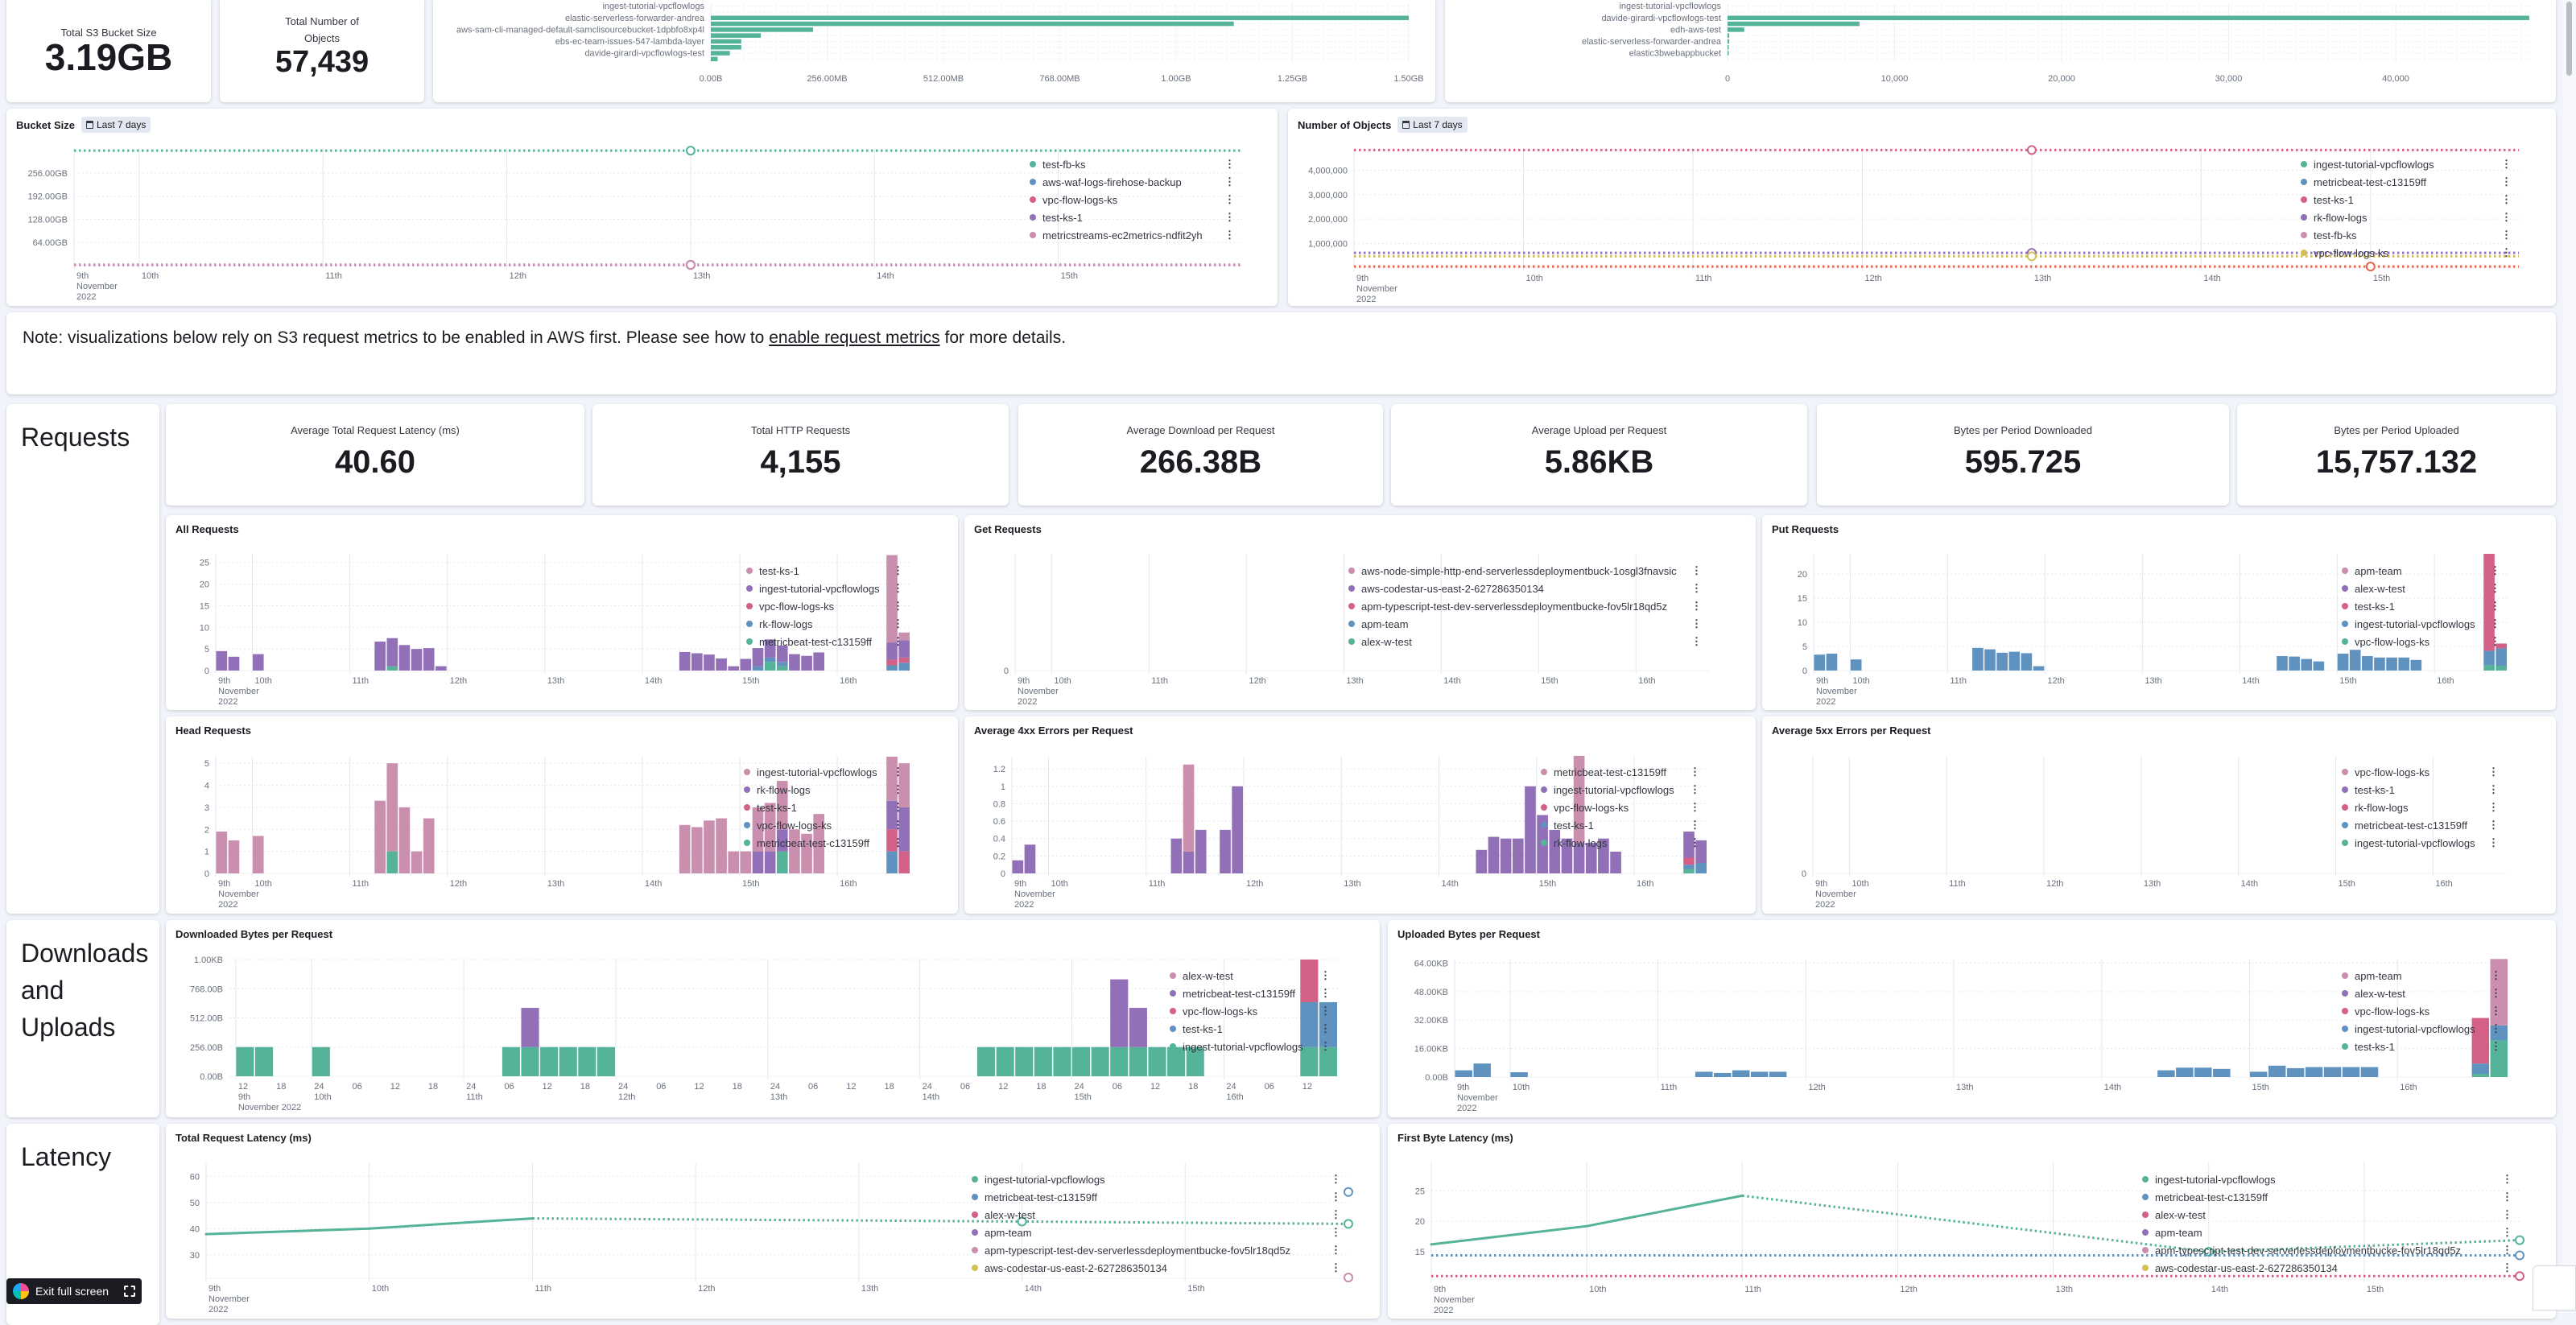  Describe the element at coordinates (1132, 182) in the screenshot. I see `legend-item: aws-waf-logs-firehose-backup ⋮` at that location.